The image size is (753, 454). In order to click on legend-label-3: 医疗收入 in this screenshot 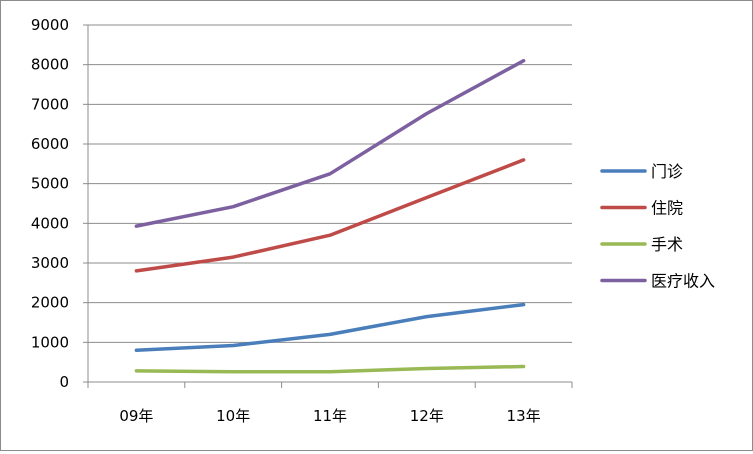, I will do `click(683, 281)`.